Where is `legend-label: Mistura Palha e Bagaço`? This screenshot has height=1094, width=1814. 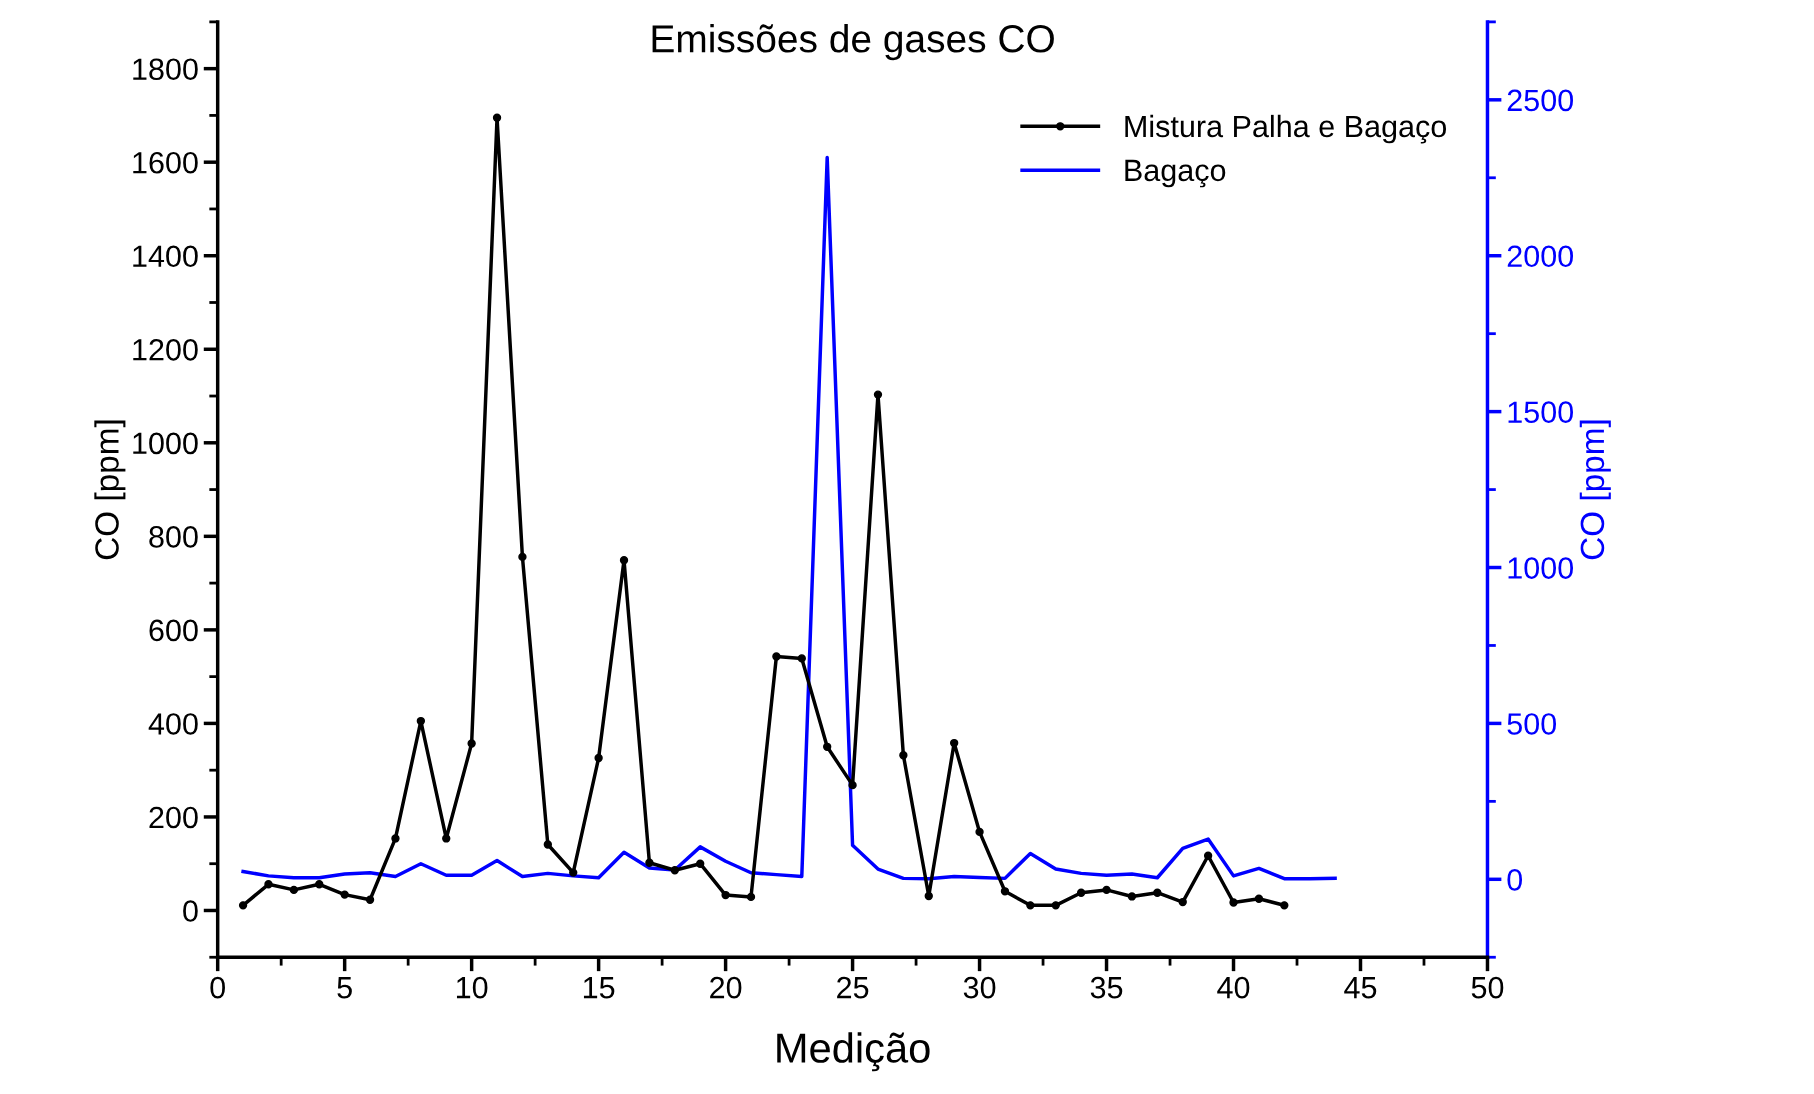
legend-label: Mistura Palha e Bagaço is located at coordinates (1286, 129).